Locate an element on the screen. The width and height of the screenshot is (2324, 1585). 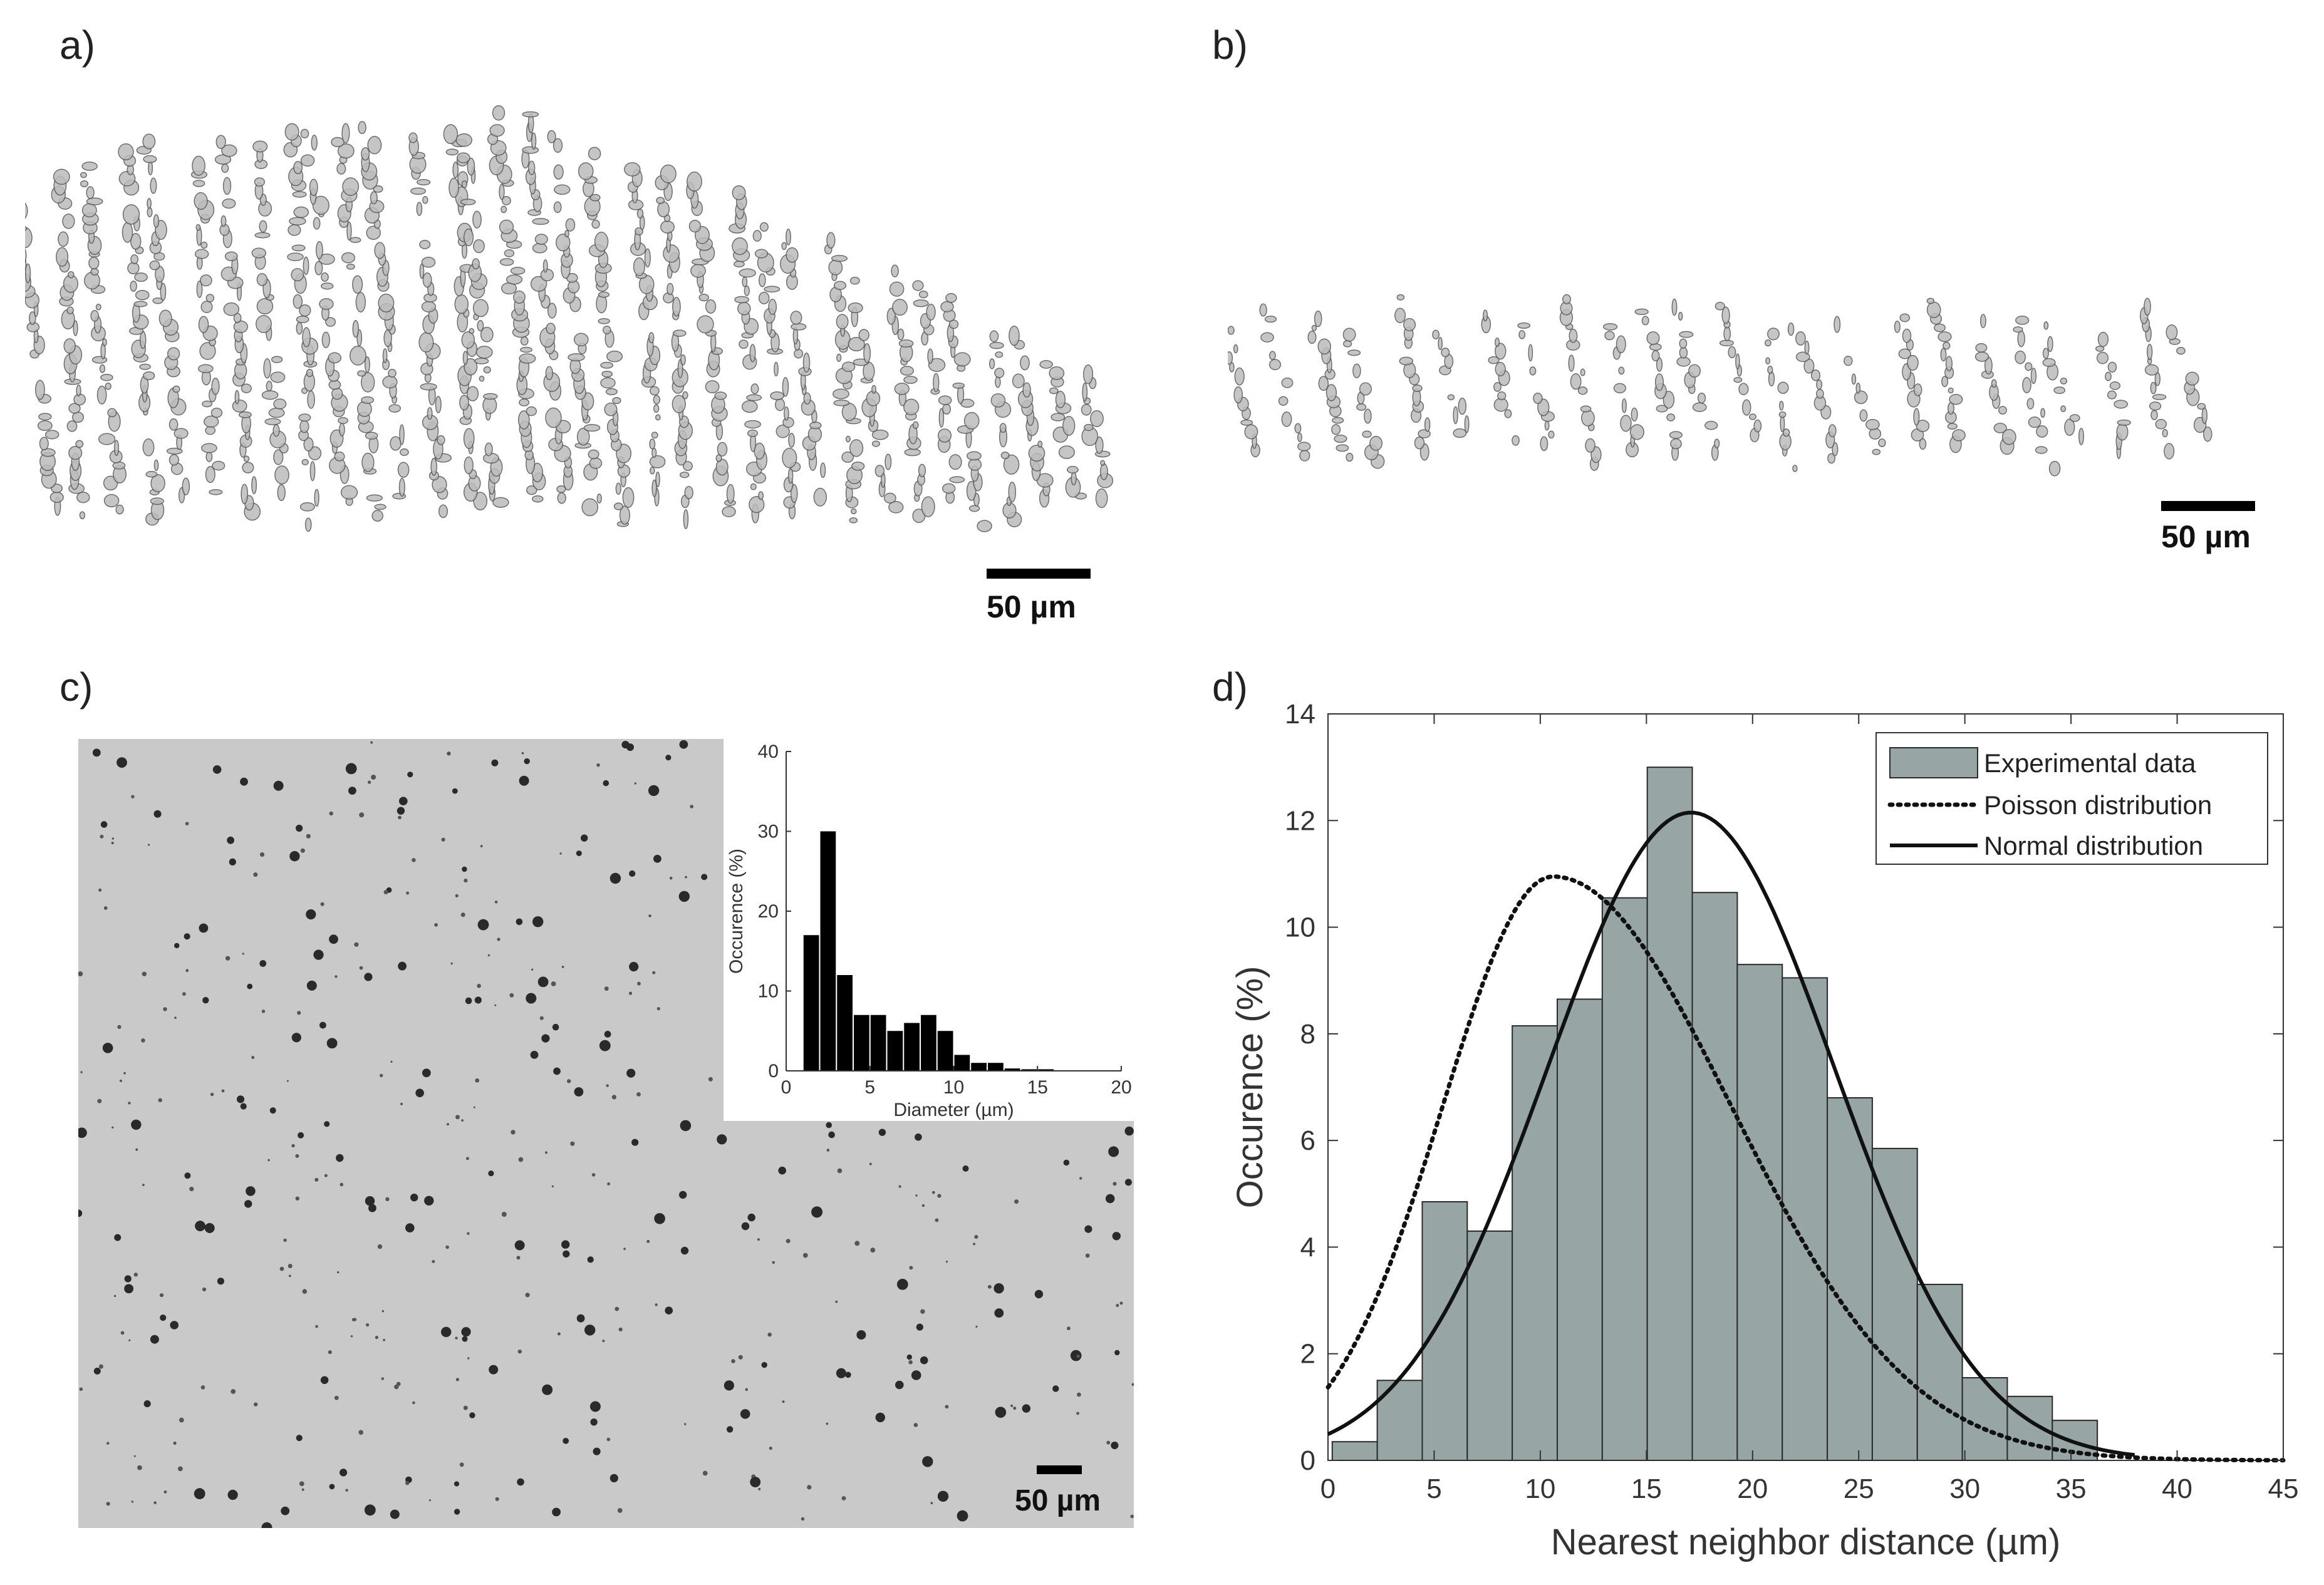
normal-curve is located at coordinates (1731, 1133).